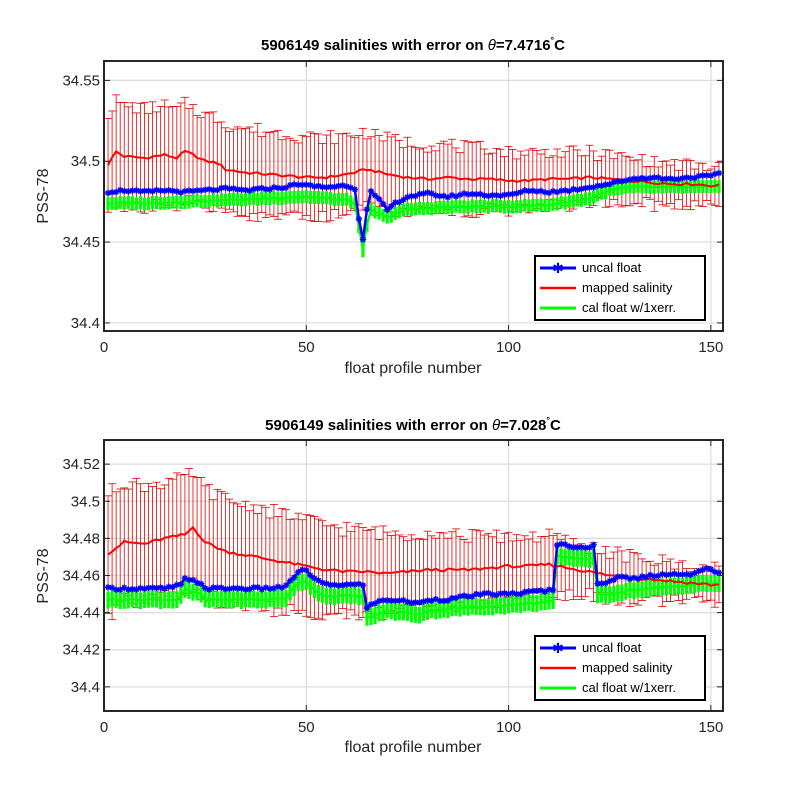 The image size is (800, 800). What do you see at coordinates (413, 586) in the screenshot?
I see `chart-2-series-cal-band` at bounding box center [413, 586].